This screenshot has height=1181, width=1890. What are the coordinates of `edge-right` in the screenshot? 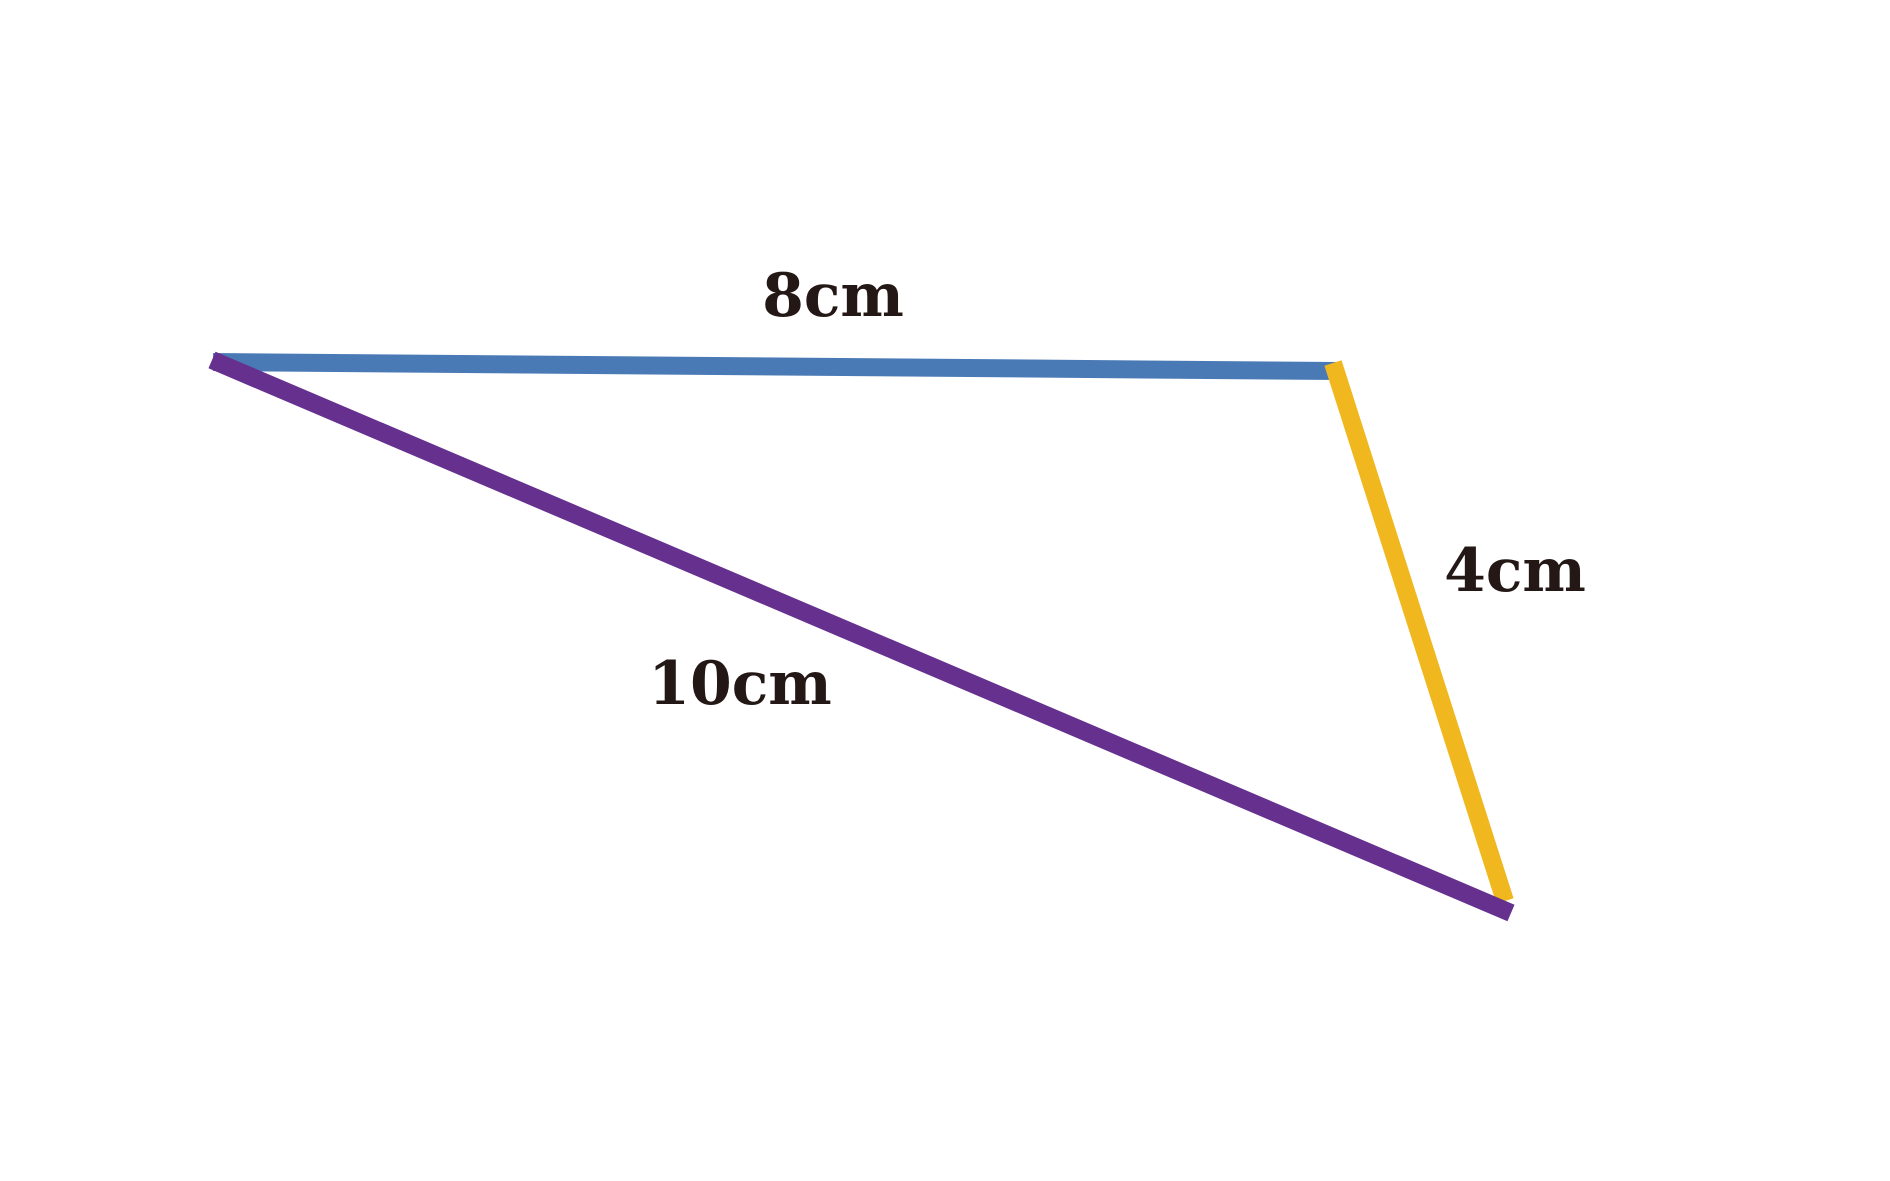 It's located at (1419, 632).